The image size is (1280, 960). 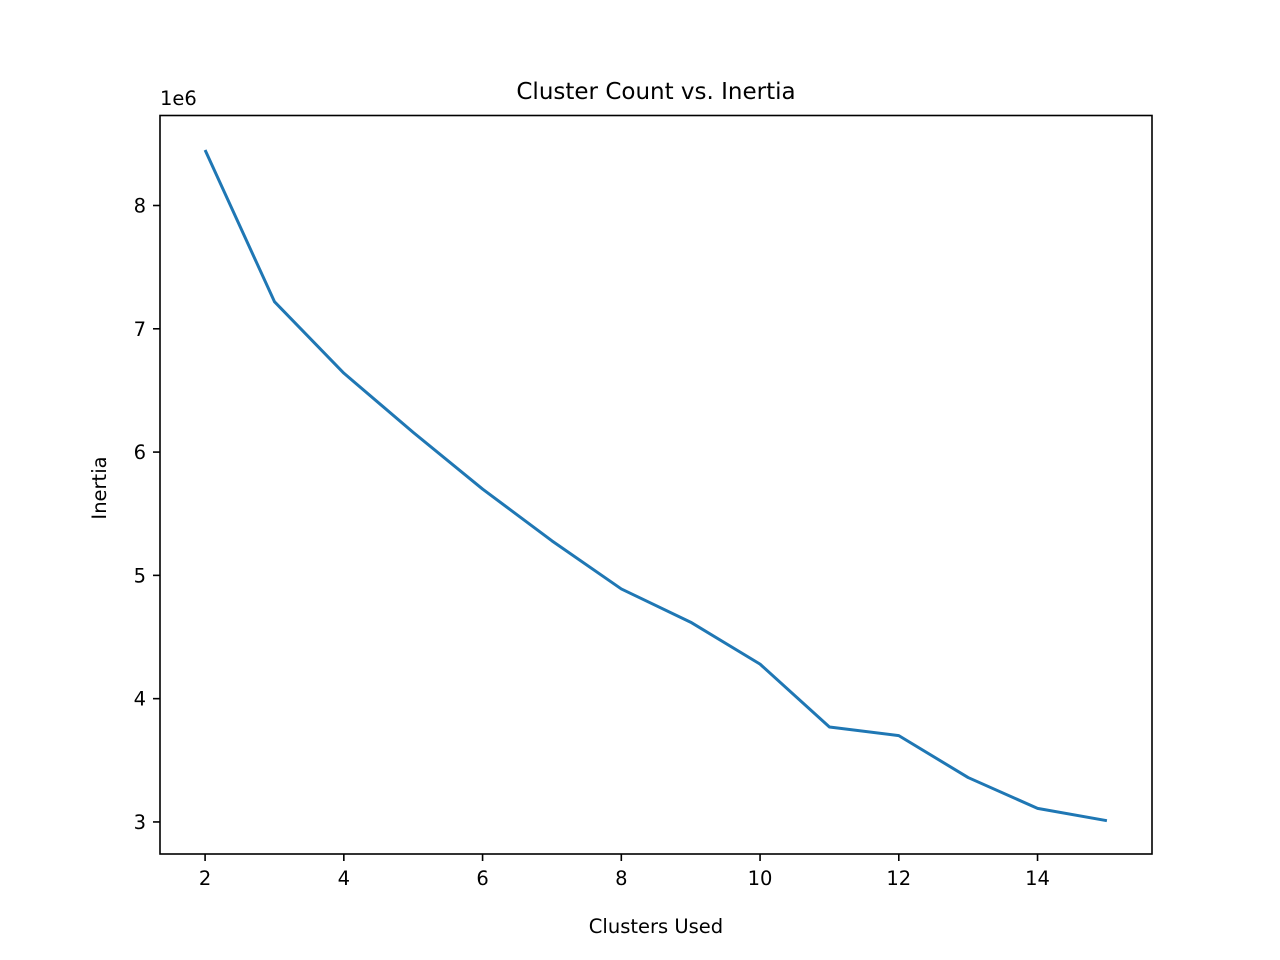 What do you see at coordinates (621, 878) in the screenshot?
I see `x-tick-label: 8` at bounding box center [621, 878].